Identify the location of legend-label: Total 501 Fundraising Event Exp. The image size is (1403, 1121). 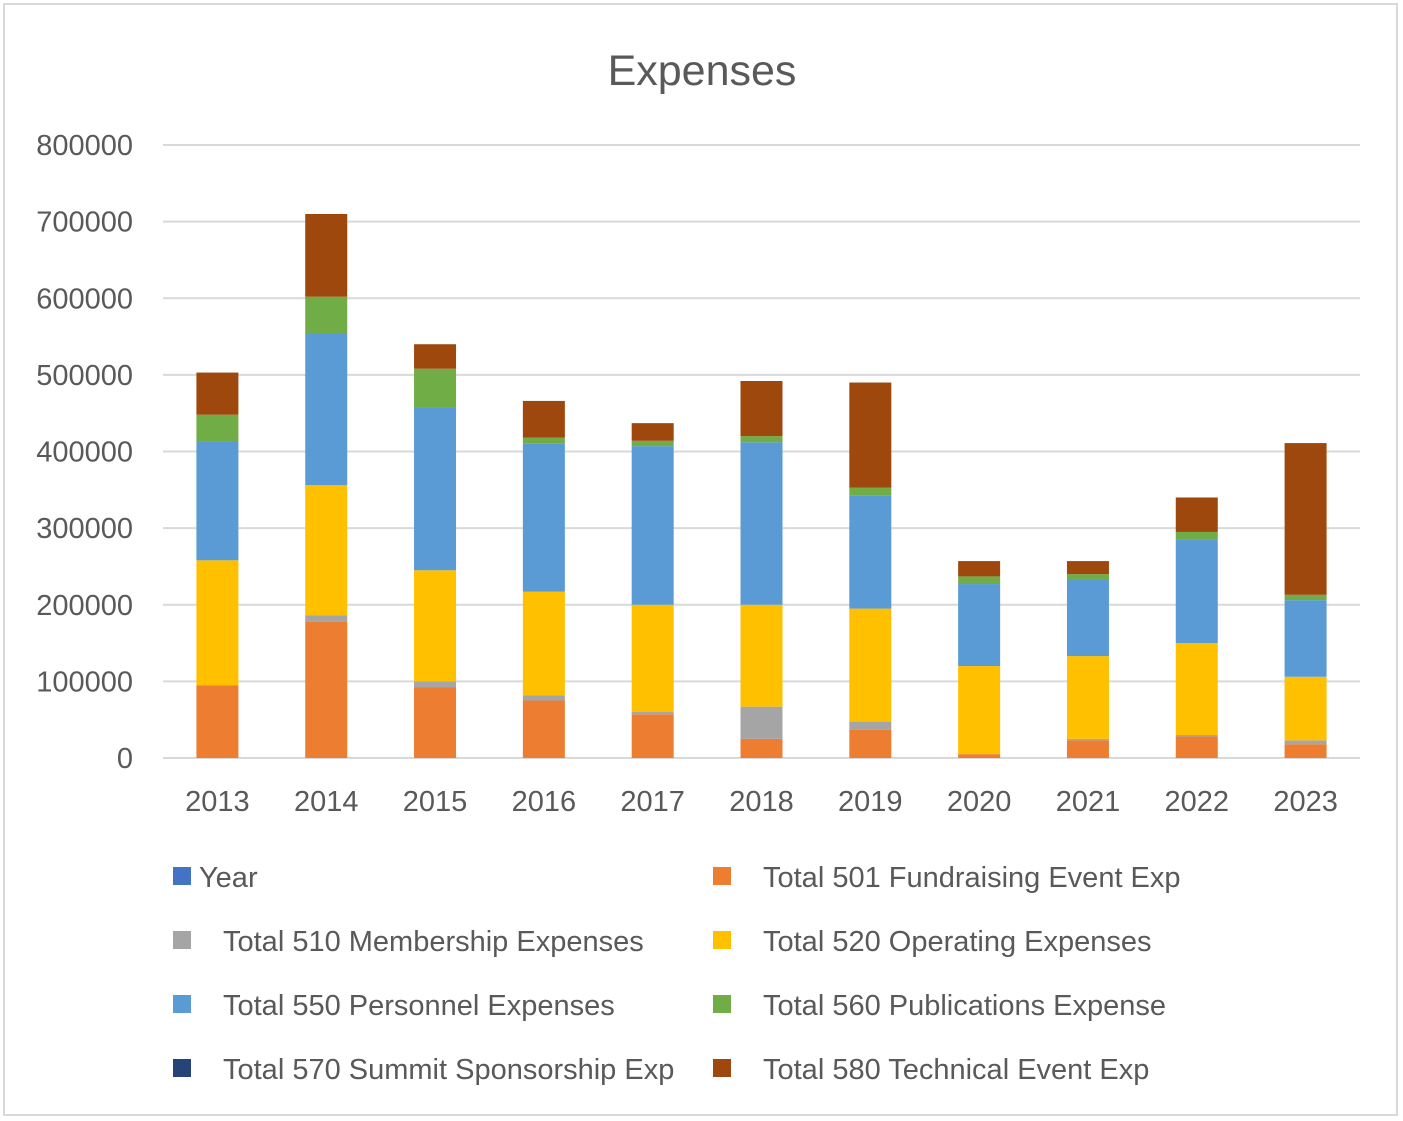
(972, 878).